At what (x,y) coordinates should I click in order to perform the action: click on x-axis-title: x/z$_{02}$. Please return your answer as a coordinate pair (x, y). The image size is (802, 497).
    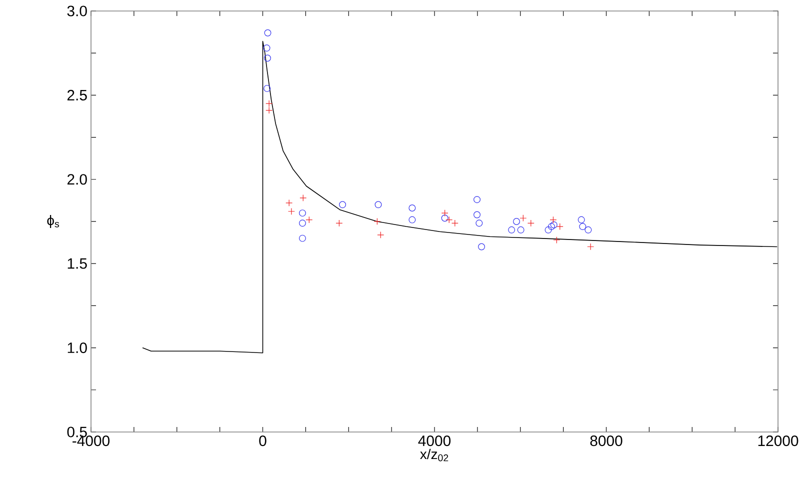
    Looking at the image, I should click on (434, 455).